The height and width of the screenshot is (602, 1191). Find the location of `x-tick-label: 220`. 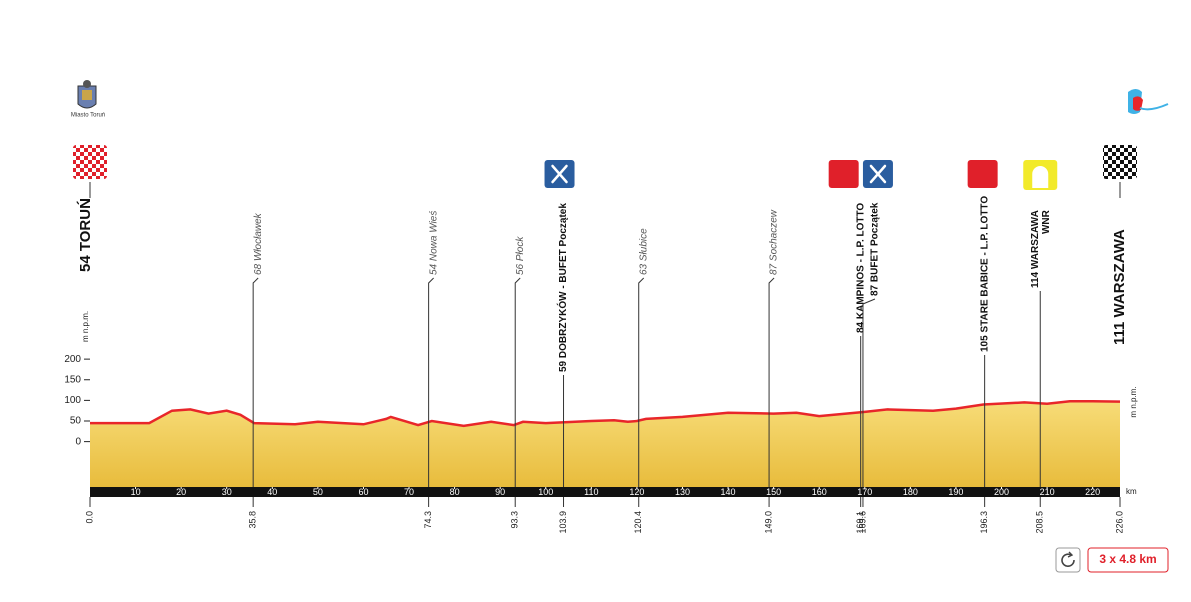

x-tick-label: 220 is located at coordinates (1092, 492).